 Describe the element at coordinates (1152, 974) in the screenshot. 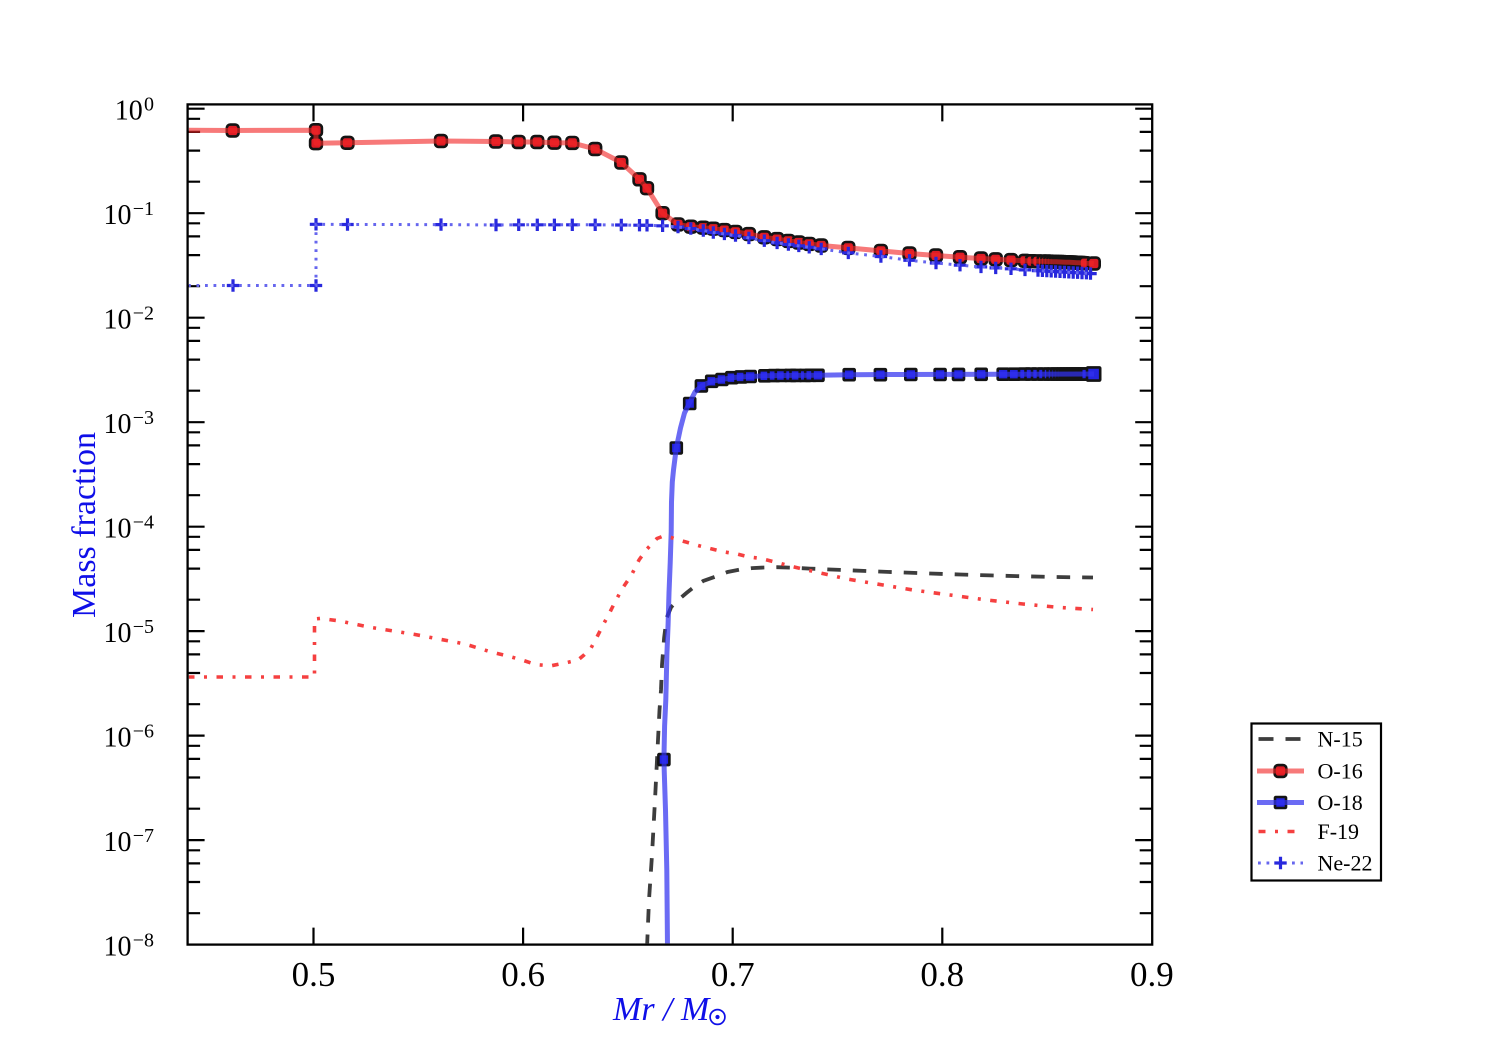

I see `svg-text: 0.9` at that location.